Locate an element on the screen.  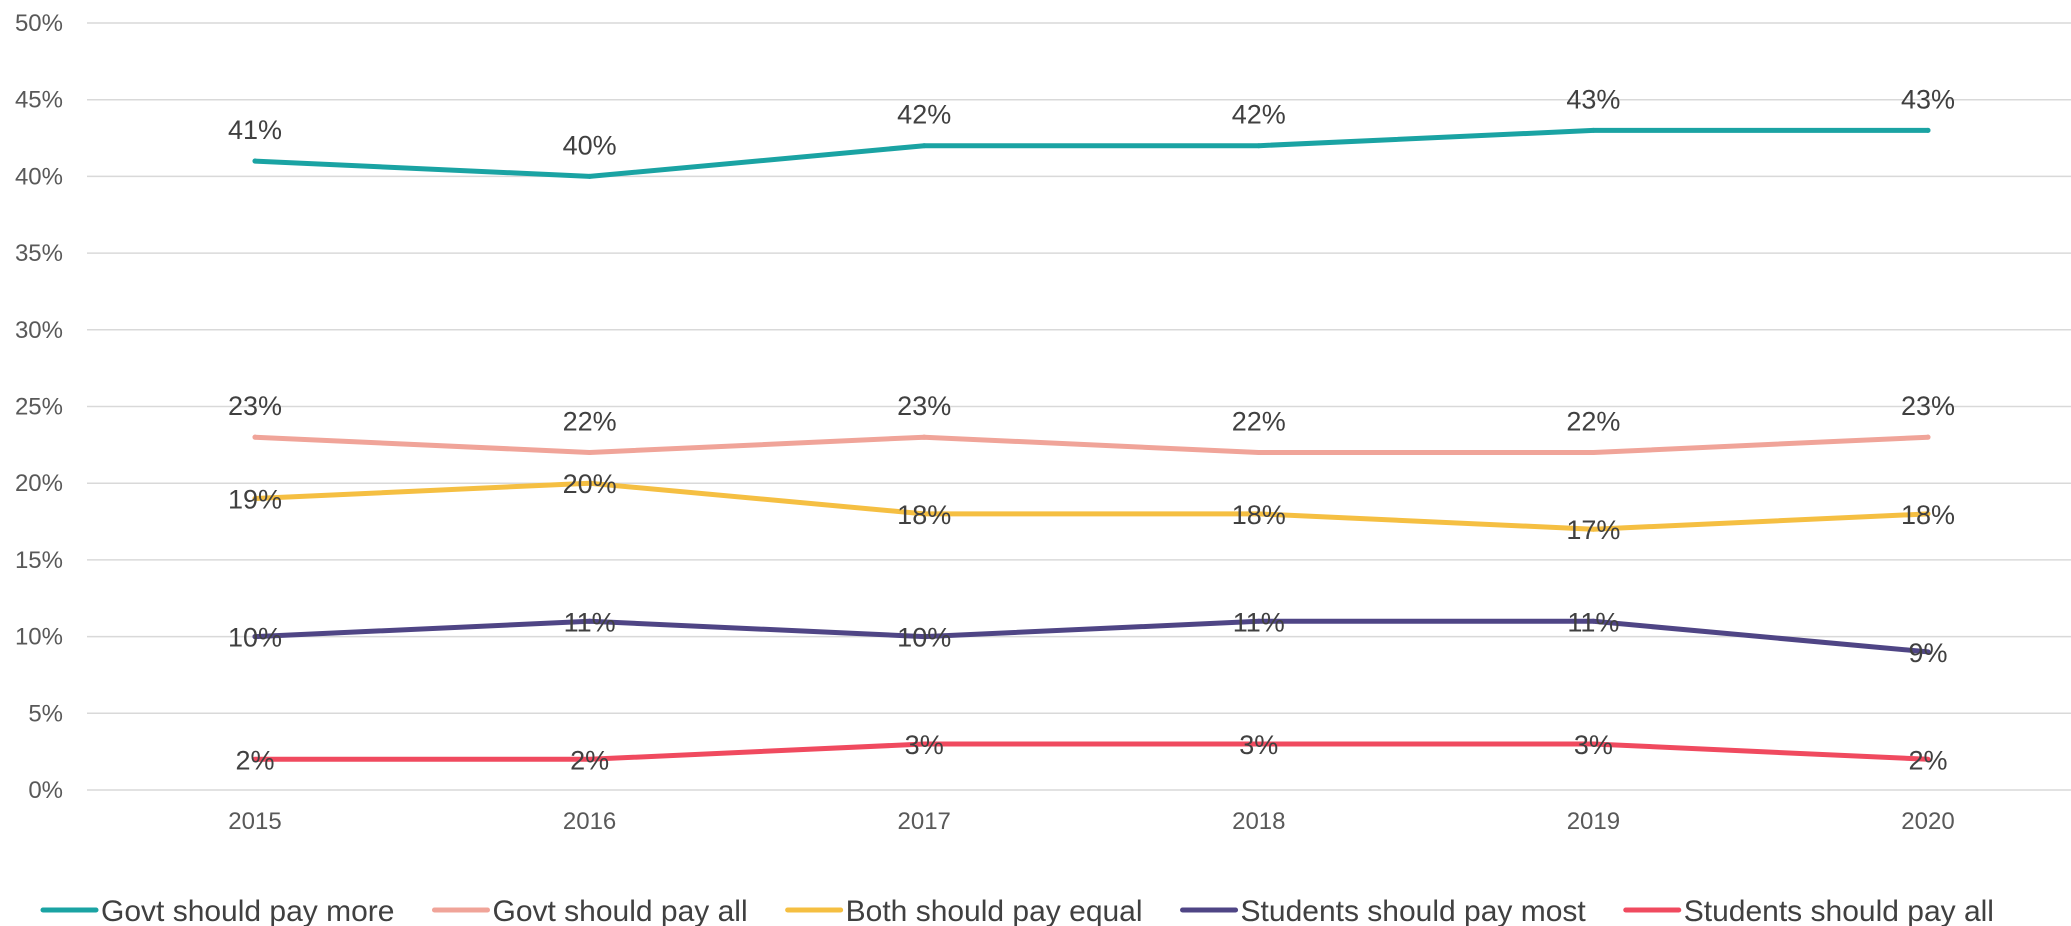
x-tick-label: 2017 is located at coordinates (924, 821).